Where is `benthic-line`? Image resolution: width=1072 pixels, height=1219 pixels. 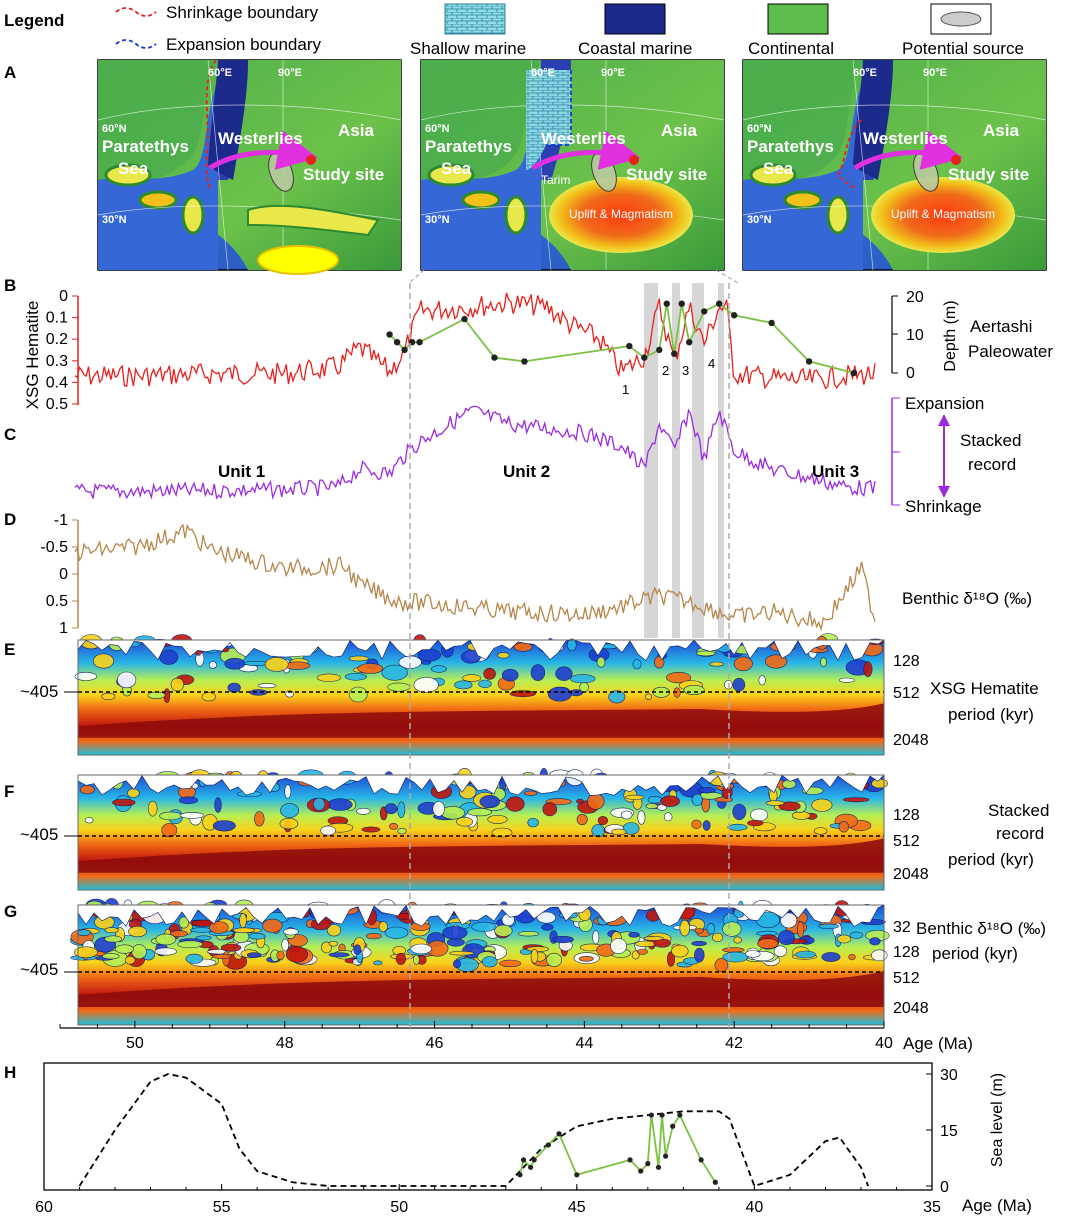
benthic-line is located at coordinates (475, 577).